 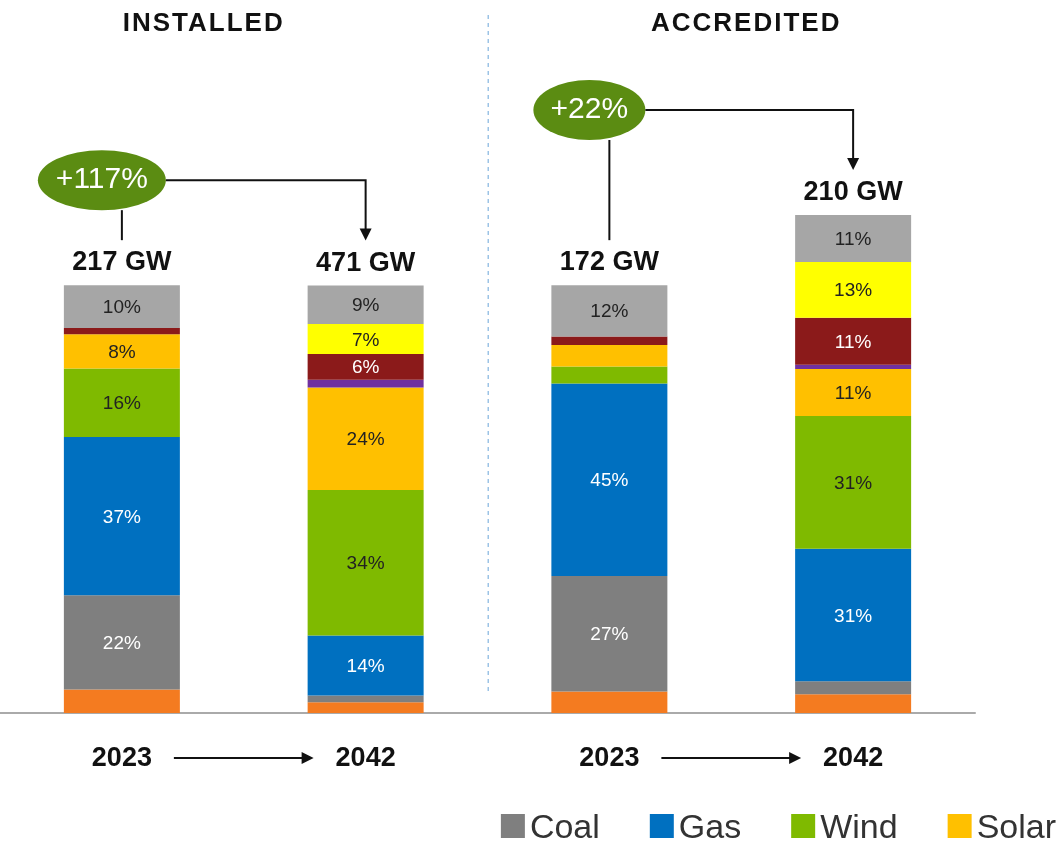 I want to click on text: +22%, so click(x=589, y=107).